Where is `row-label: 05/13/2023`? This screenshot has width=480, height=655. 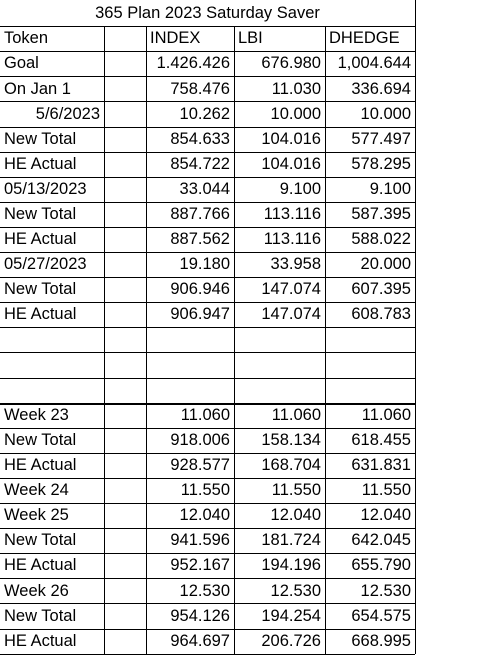 row-label: 05/13/2023 is located at coordinates (45, 188).